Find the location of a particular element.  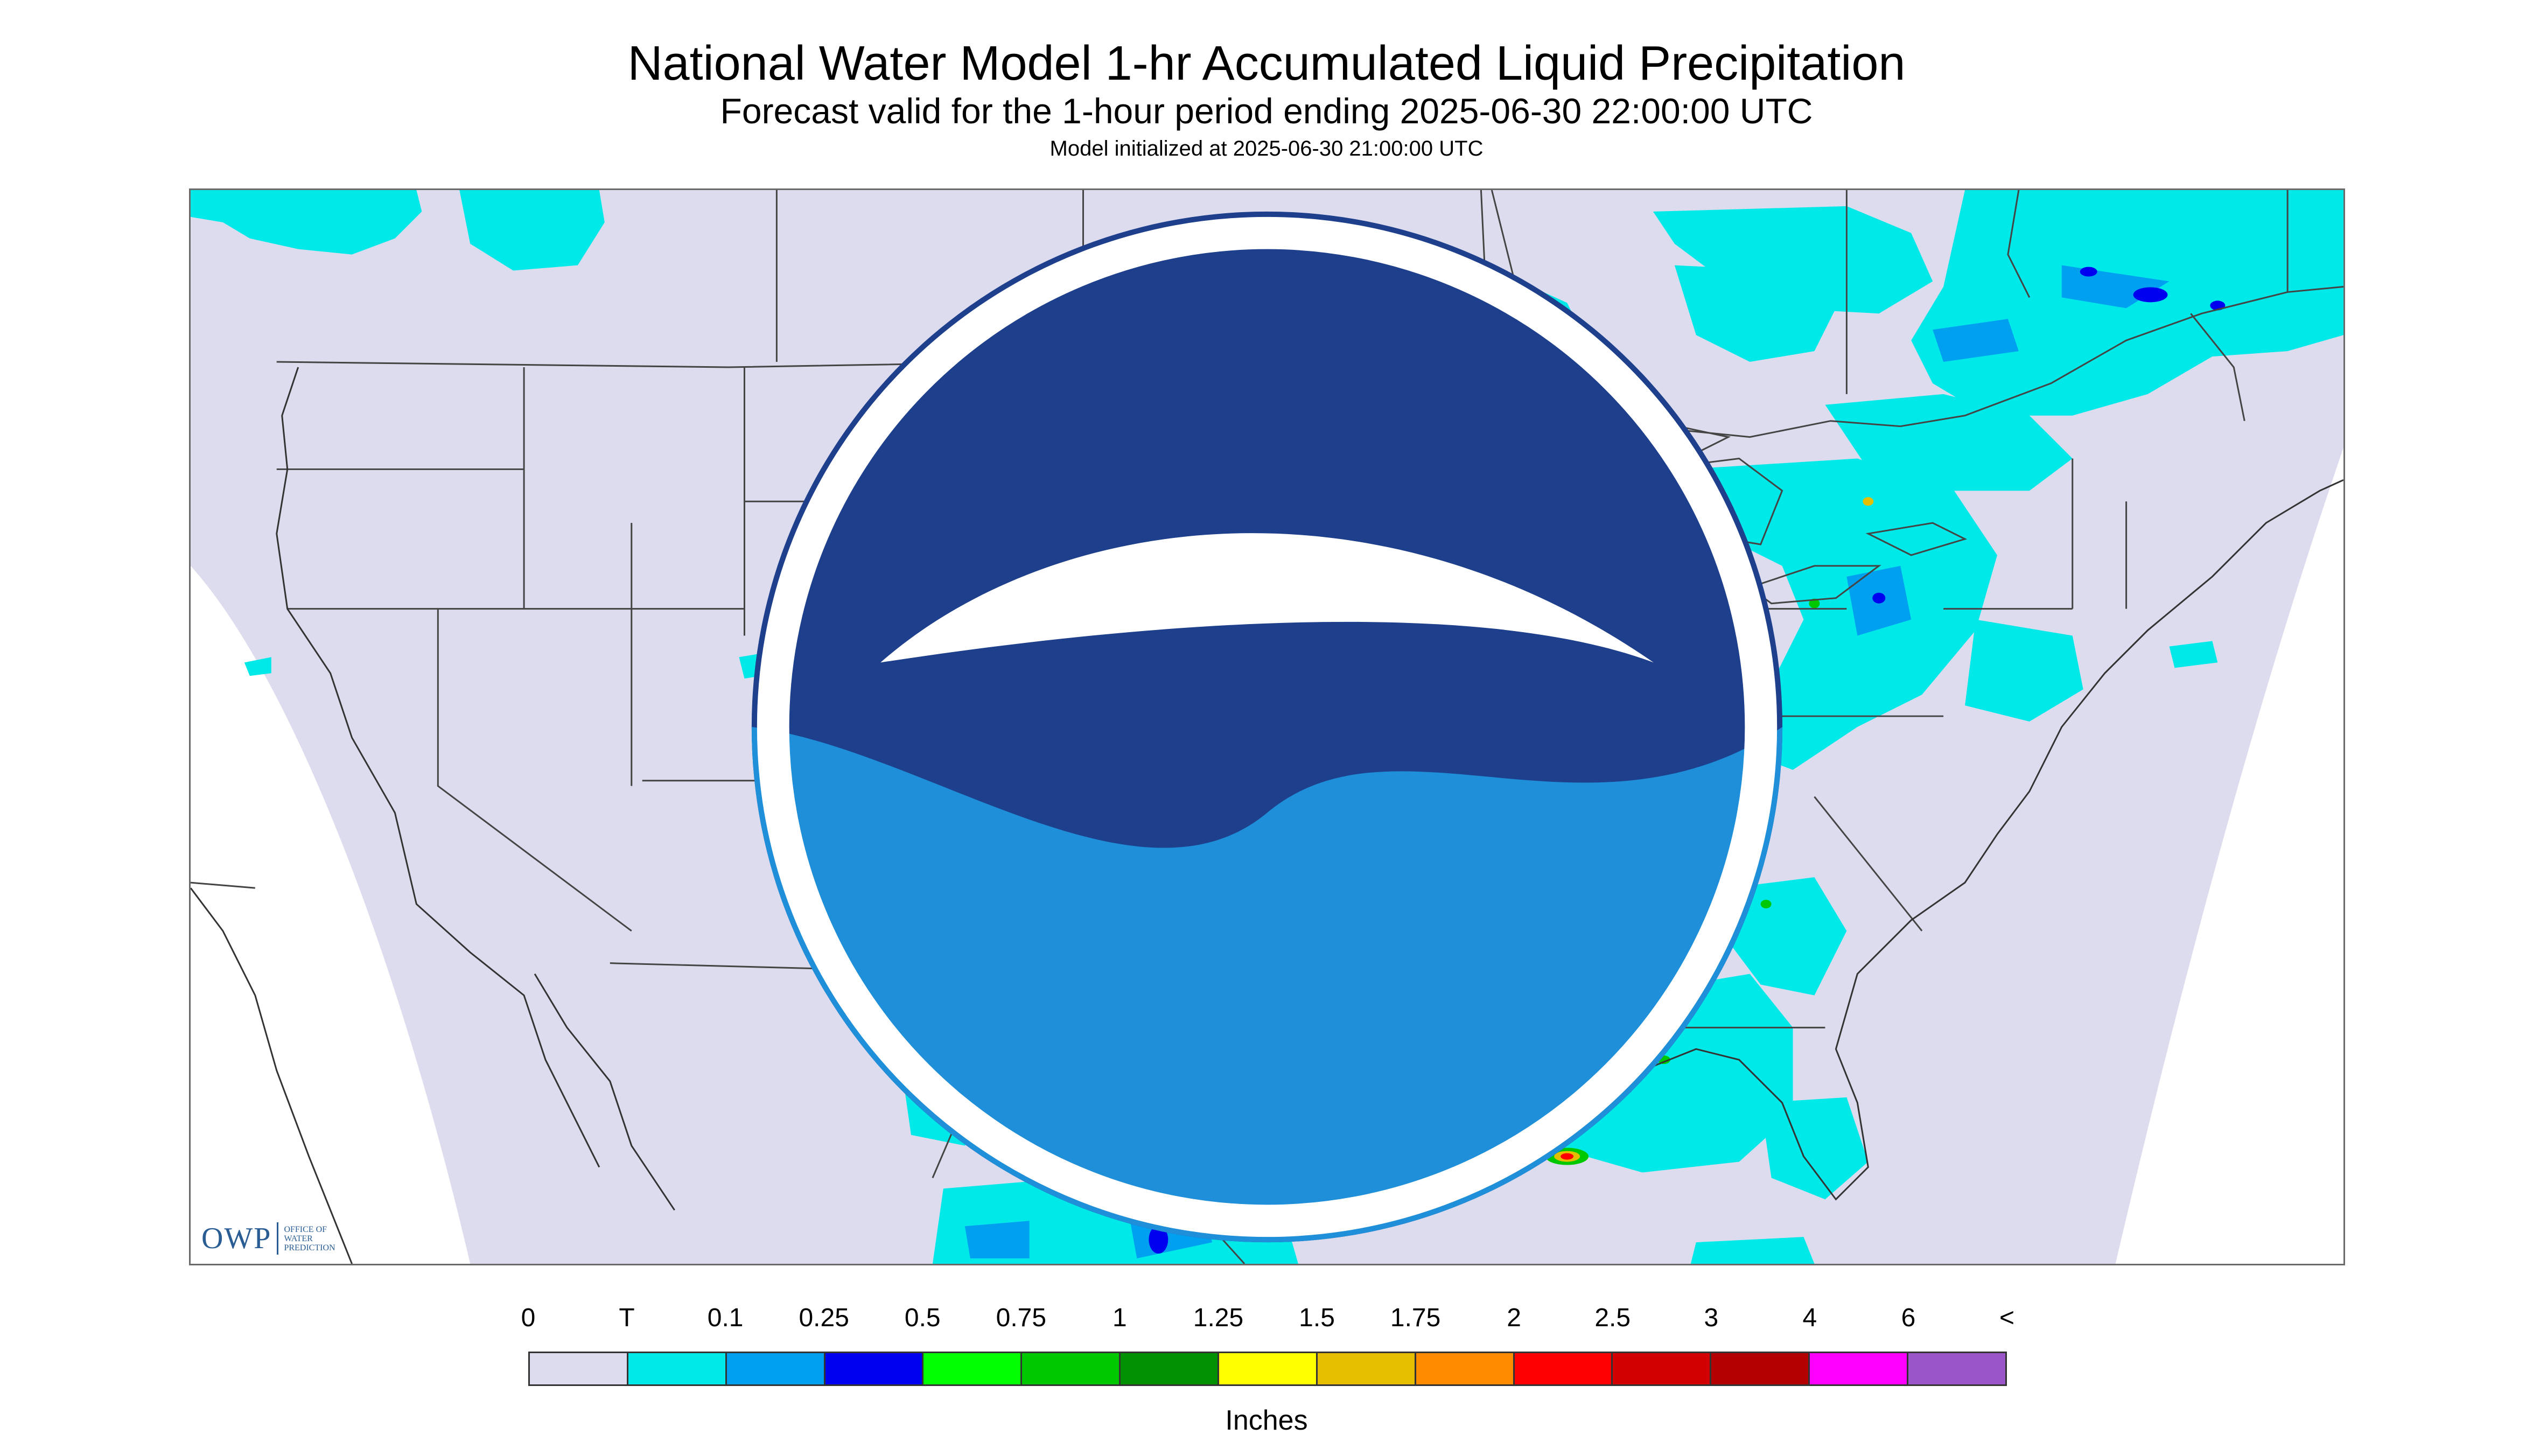

owp-logo: OWP Office of Water Prediction is located at coordinates (268, 1238).